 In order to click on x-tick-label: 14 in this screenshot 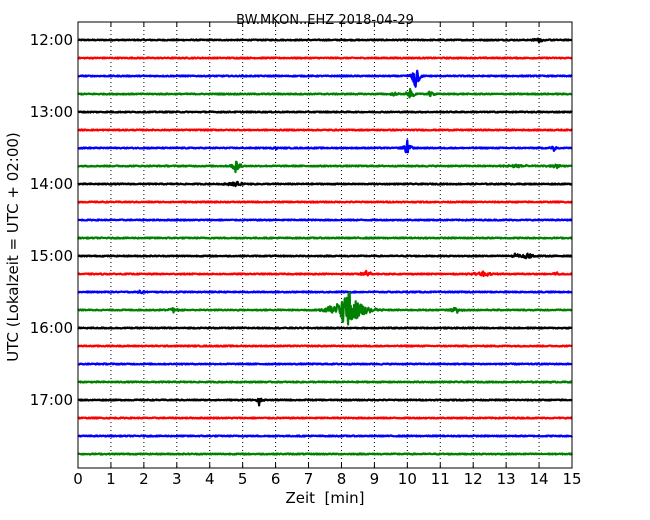, I will do `click(539, 479)`.